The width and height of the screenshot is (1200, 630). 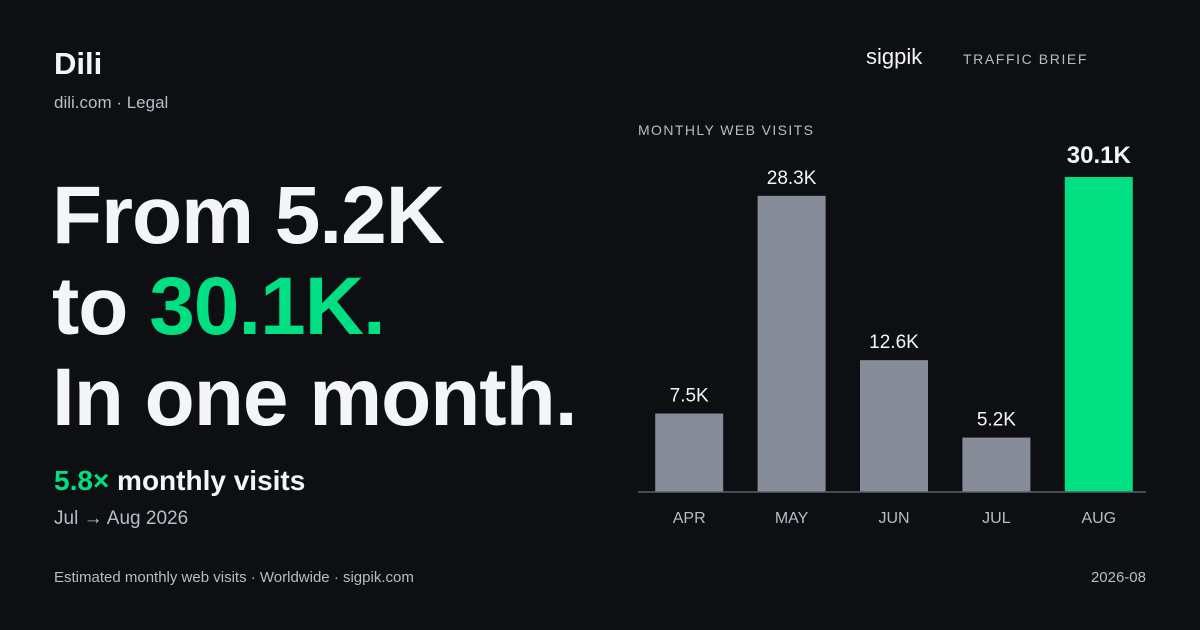 What do you see at coordinates (791, 343) in the screenshot?
I see `bar-may` at bounding box center [791, 343].